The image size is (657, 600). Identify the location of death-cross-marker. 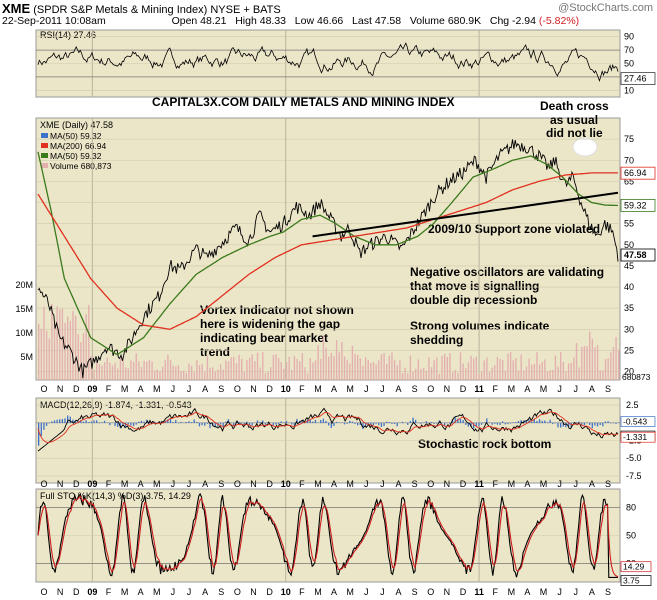
(585, 147).